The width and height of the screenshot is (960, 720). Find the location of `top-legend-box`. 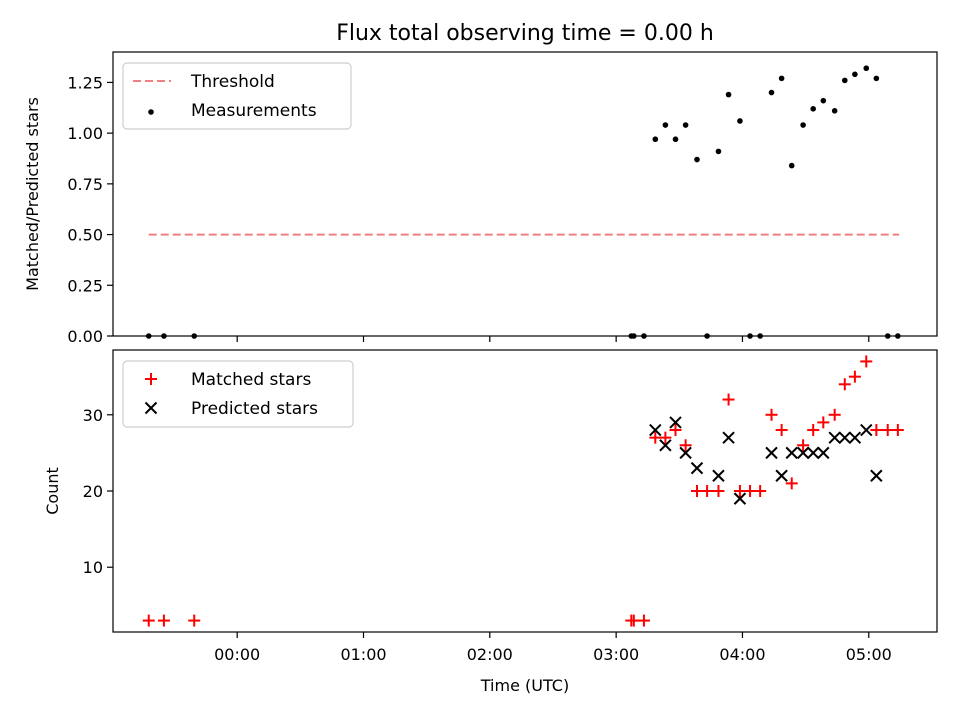

top-legend-box is located at coordinates (237, 96).